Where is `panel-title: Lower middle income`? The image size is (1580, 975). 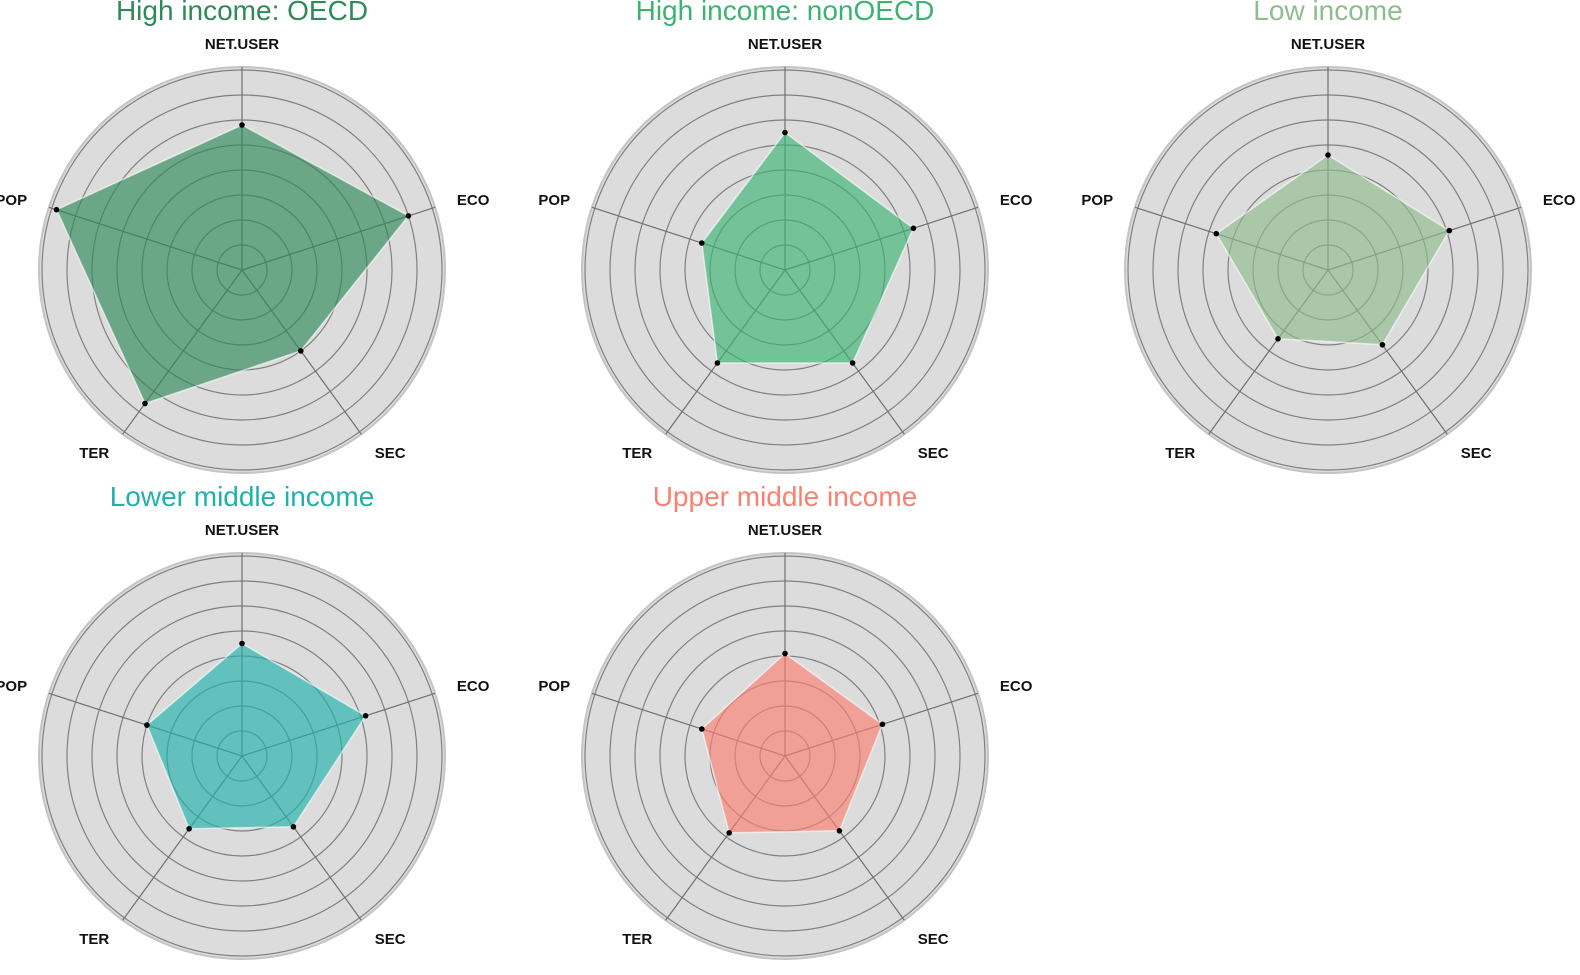 panel-title: Lower middle income is located at coordinates (242, 496).